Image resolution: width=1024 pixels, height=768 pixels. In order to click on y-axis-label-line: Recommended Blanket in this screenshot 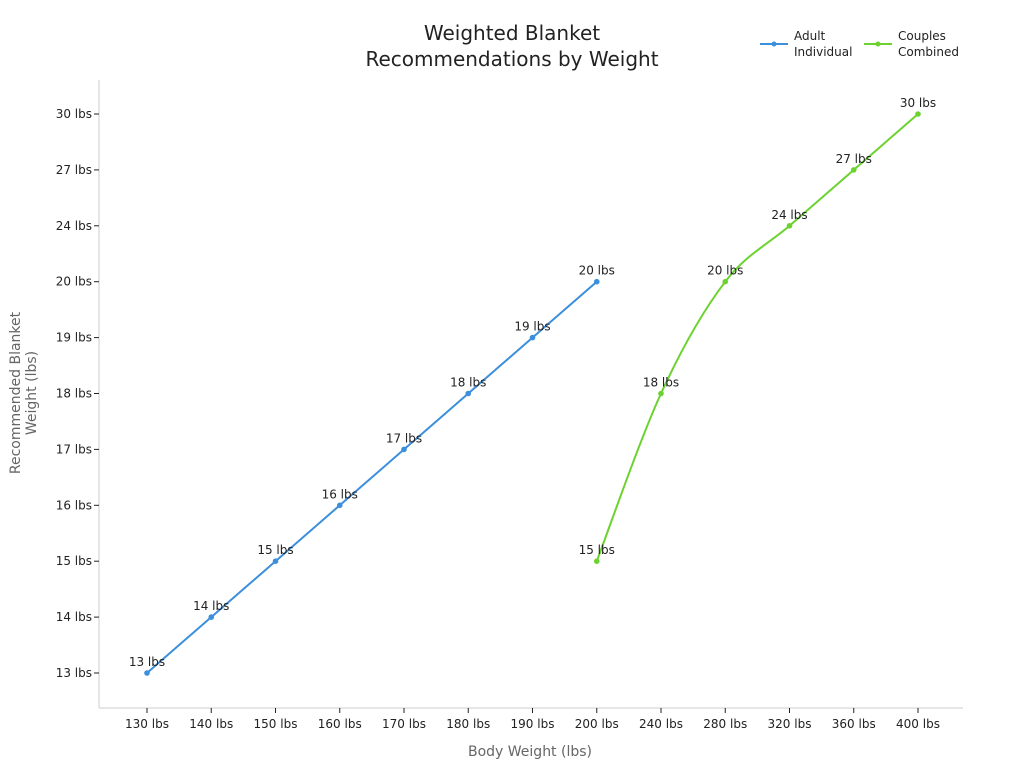, I will do `click(16, 392)`.